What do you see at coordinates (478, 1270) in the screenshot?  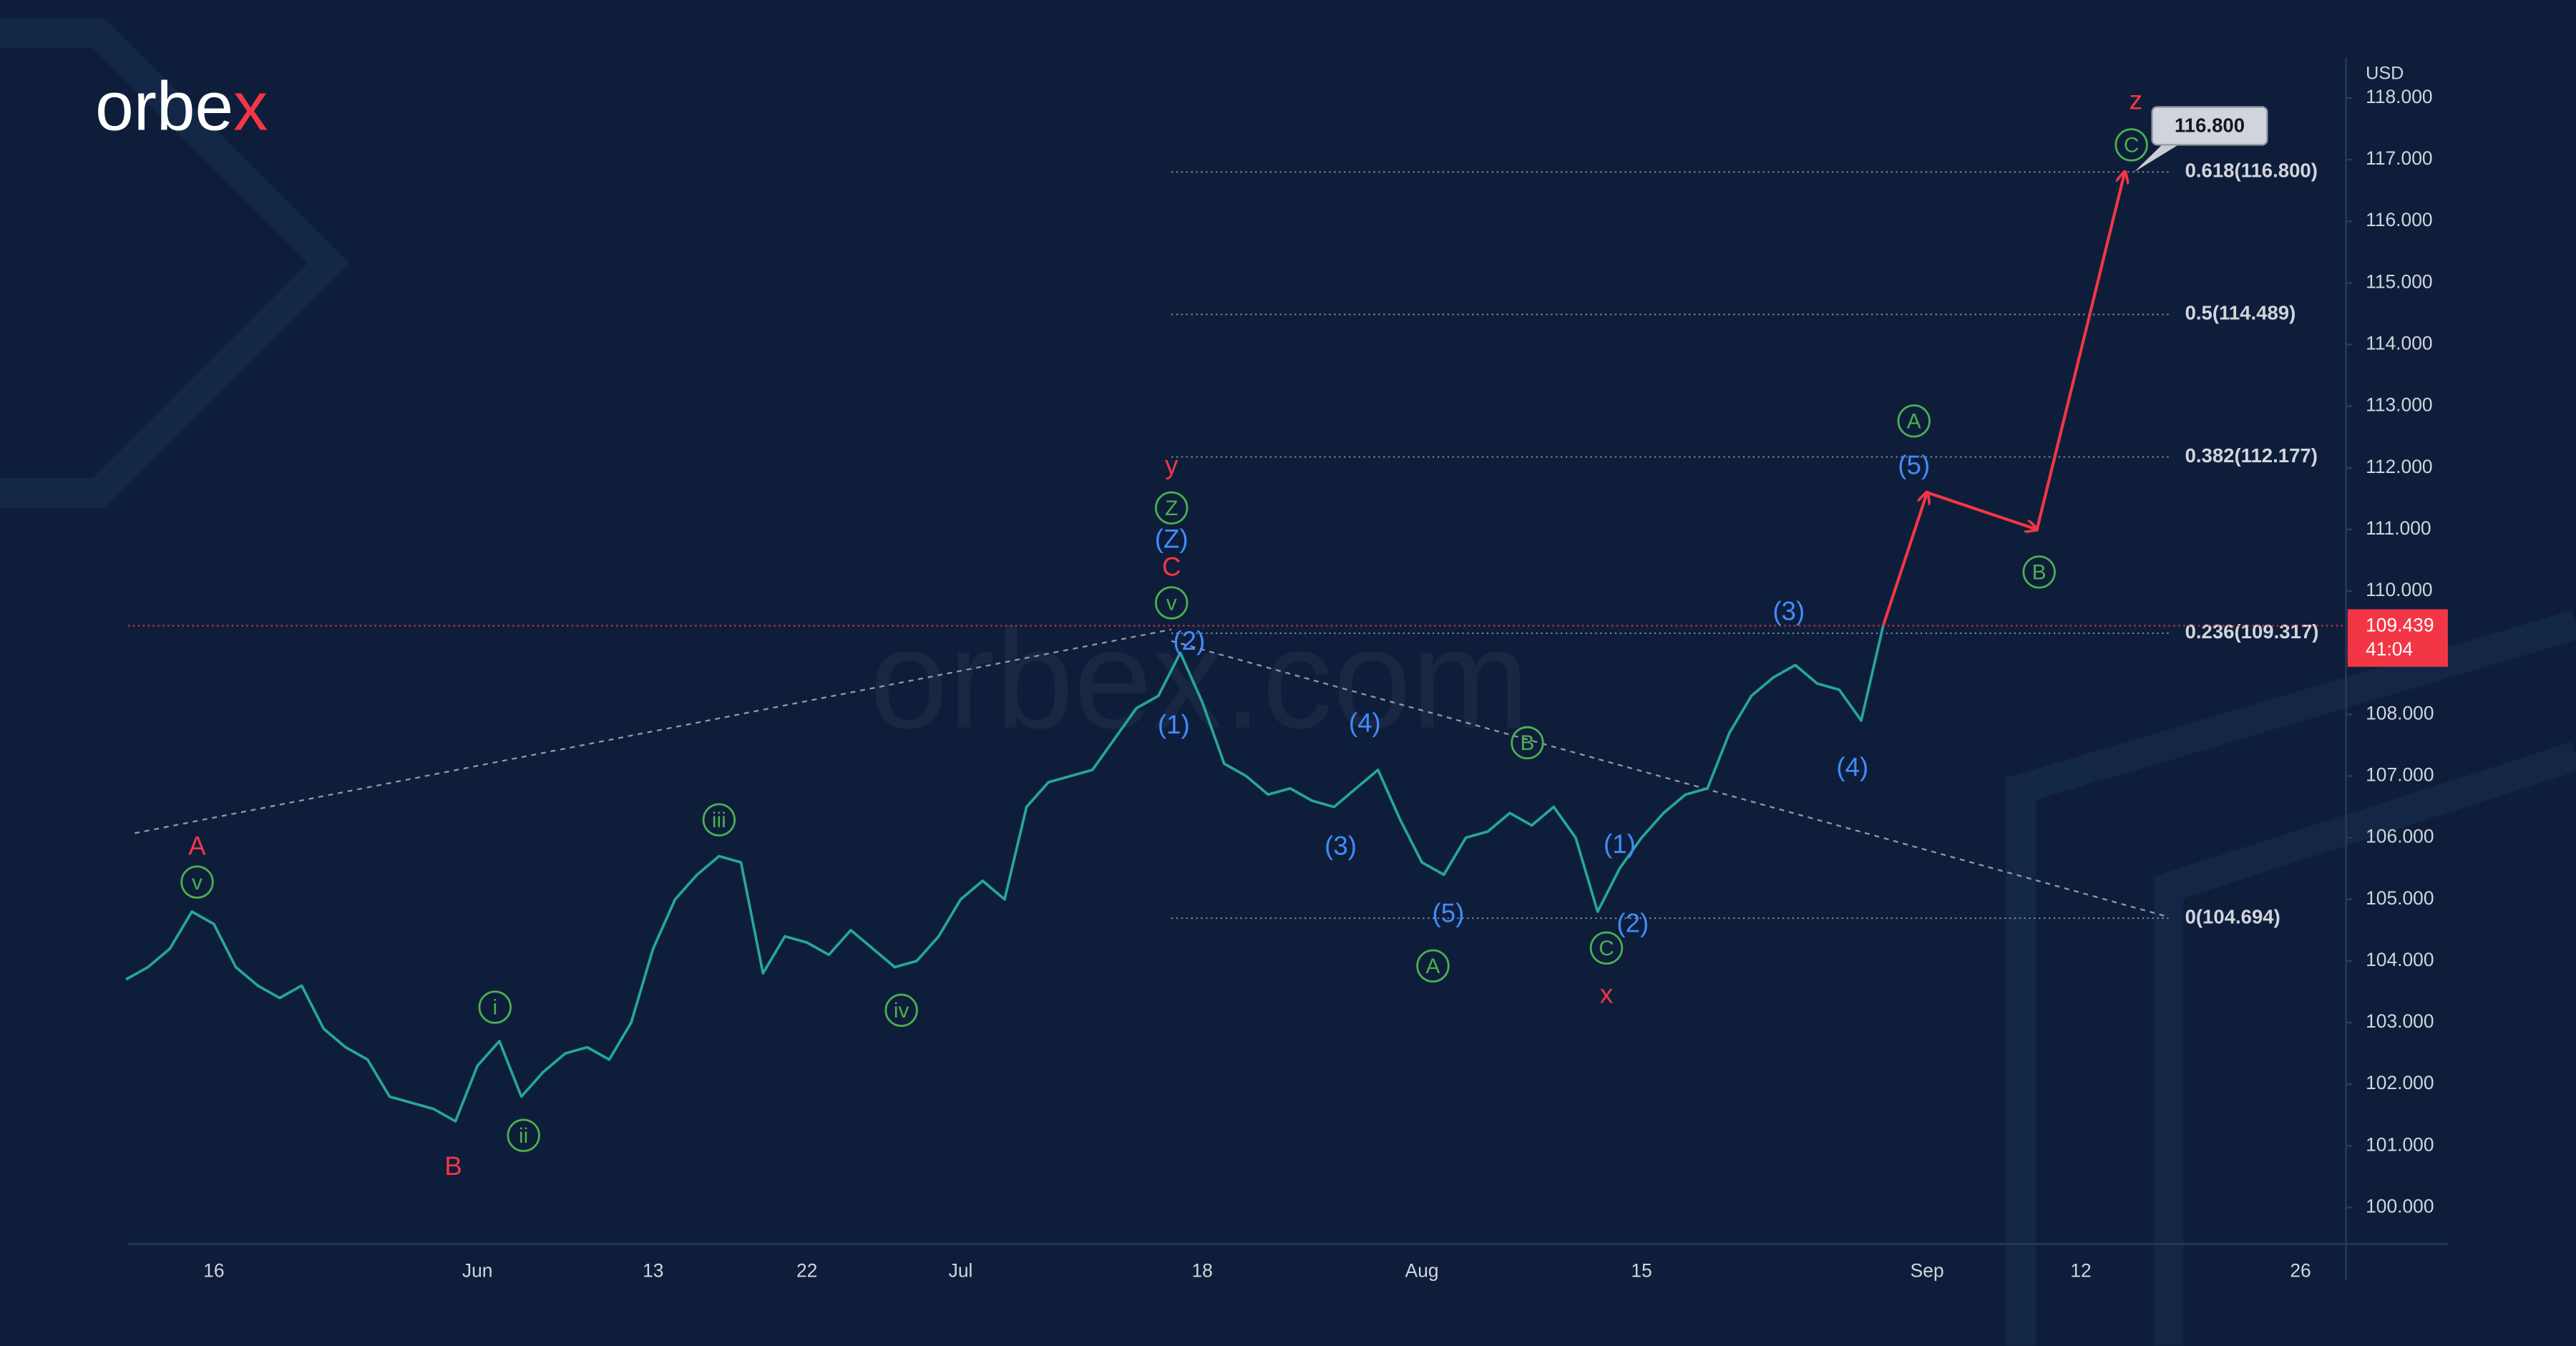 I see `x-tick-label: Jun` at bounding box center [478, 1270].